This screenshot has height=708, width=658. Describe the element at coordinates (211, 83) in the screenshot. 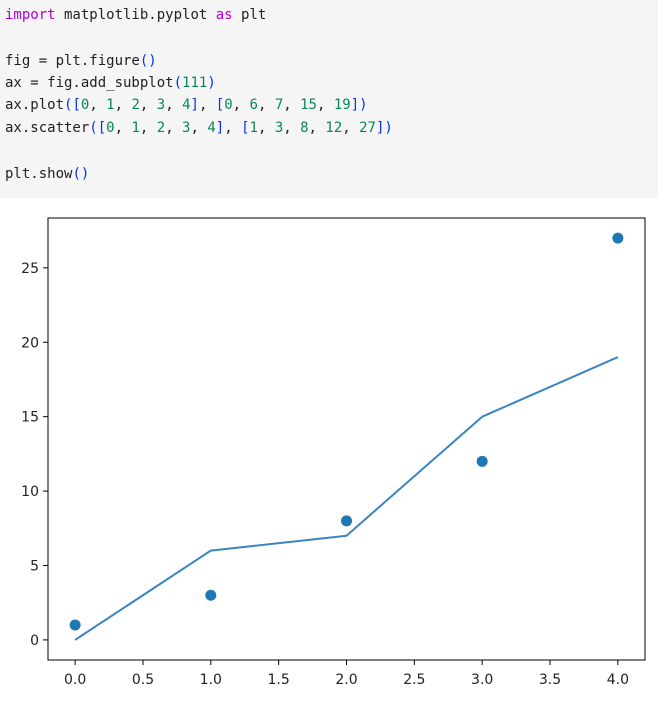

I see `code-token: )` at that location.